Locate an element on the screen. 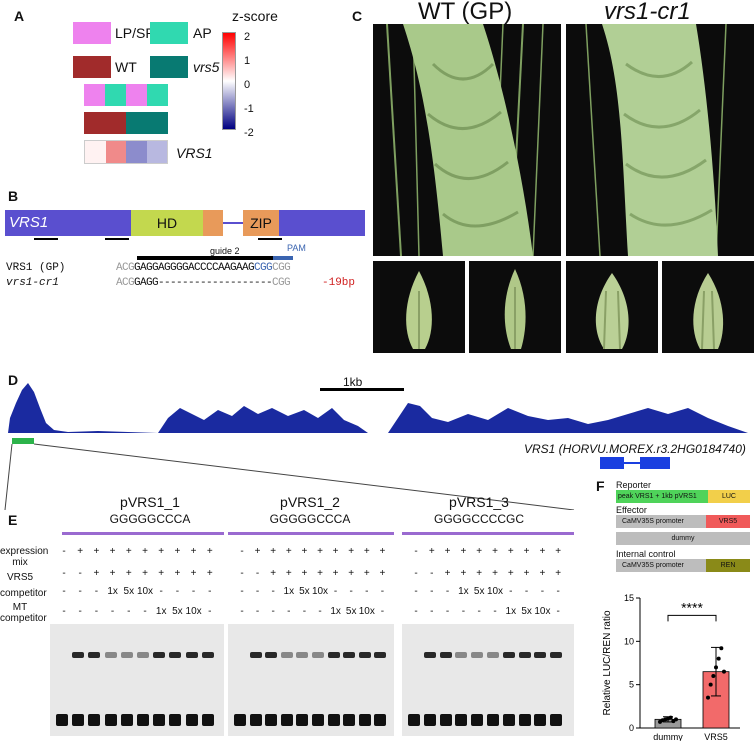 Image resolution: width=756 pixels, height=741 pixels. reporter-promoter: peak VRS1 + 1kb pVRS1 is located at coordinates (662, 496).